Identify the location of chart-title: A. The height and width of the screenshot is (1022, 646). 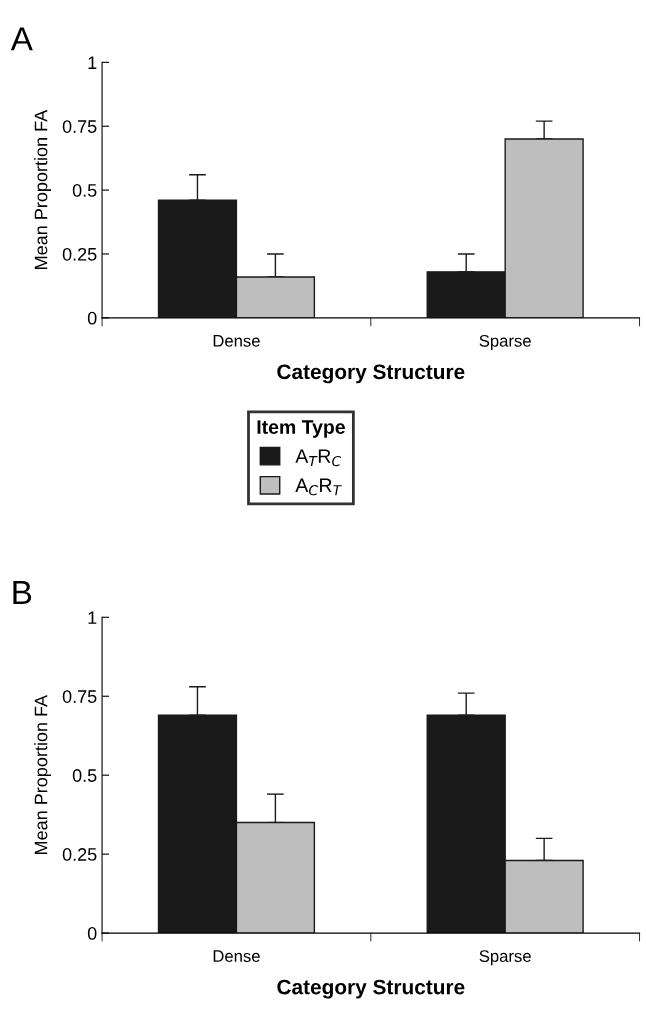
(21, 39).